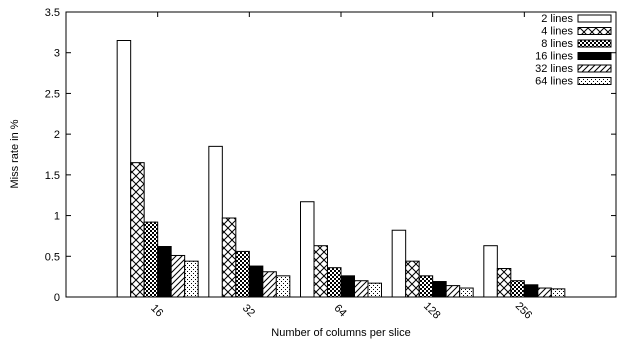 This screenshot has width=629, height=343. I want to click on y-tick-label: 3.5, so click(52, 13).